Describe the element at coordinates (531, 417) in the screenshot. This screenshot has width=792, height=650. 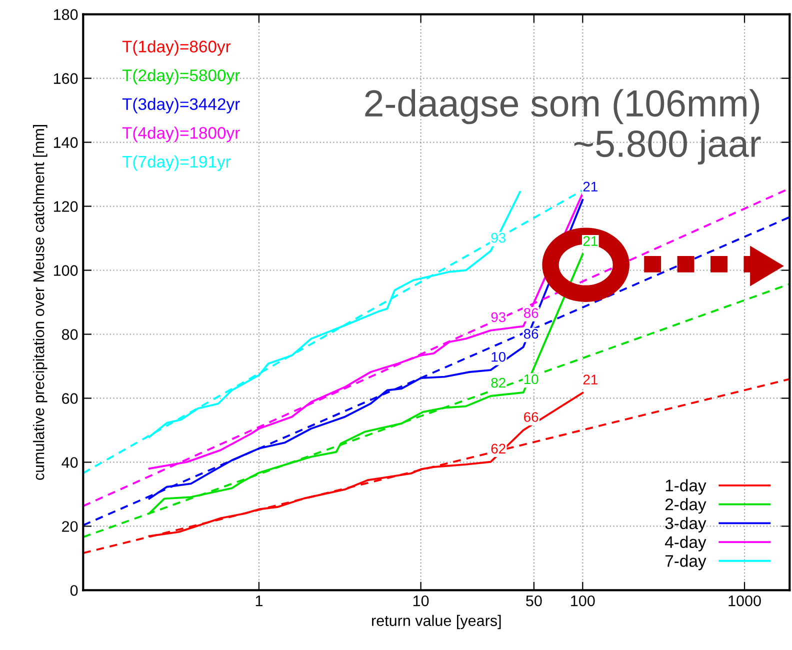
I see `annotation: 66` at that location.